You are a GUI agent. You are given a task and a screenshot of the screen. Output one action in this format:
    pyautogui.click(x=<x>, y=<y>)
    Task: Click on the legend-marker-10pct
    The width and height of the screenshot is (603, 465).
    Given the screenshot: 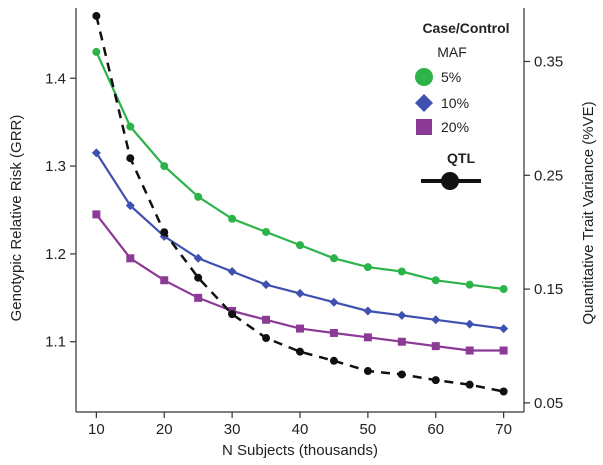 What is the action you would take?
    pyautogui.click(x=424, y=103)
    